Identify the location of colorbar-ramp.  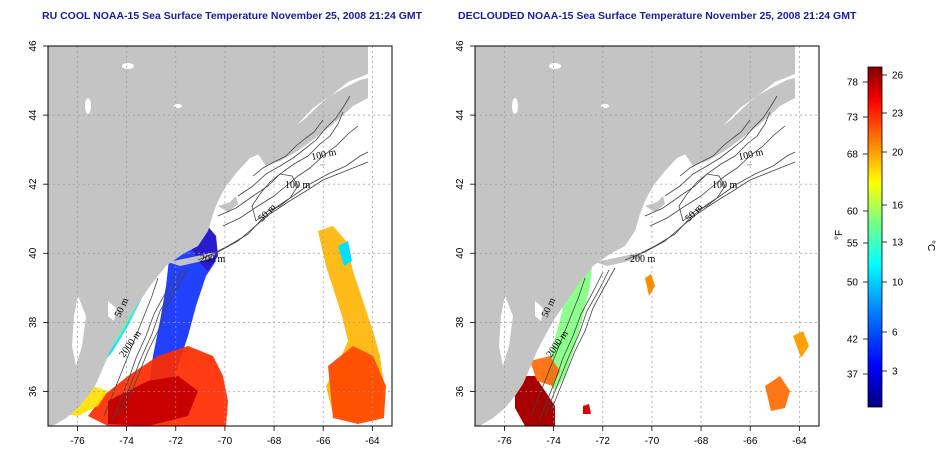
(875, 237).